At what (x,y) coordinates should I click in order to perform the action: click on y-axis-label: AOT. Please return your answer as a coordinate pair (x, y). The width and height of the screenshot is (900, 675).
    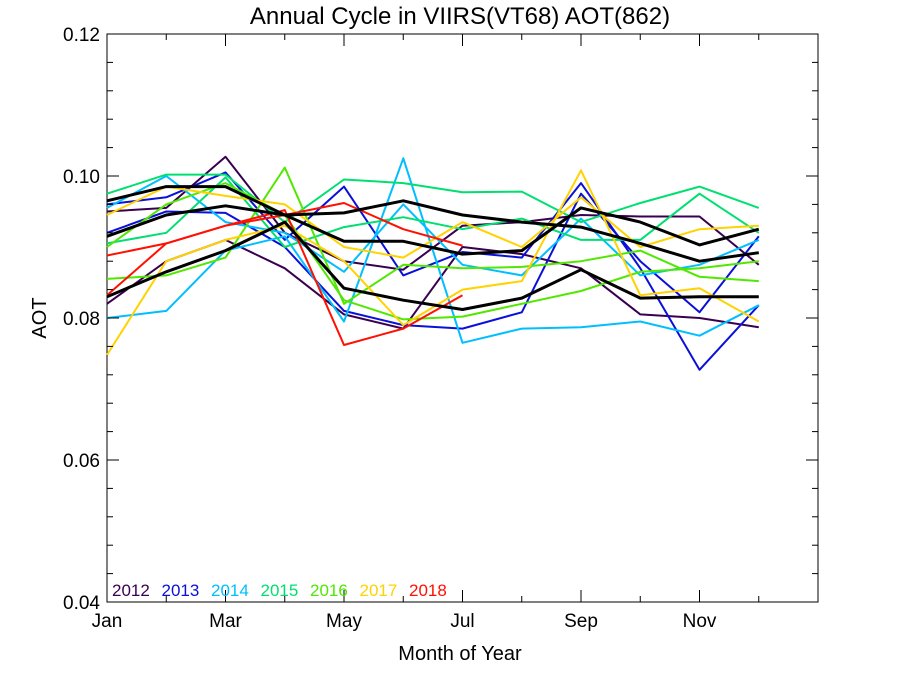
    Looking at the image, I should click on (40, 317).